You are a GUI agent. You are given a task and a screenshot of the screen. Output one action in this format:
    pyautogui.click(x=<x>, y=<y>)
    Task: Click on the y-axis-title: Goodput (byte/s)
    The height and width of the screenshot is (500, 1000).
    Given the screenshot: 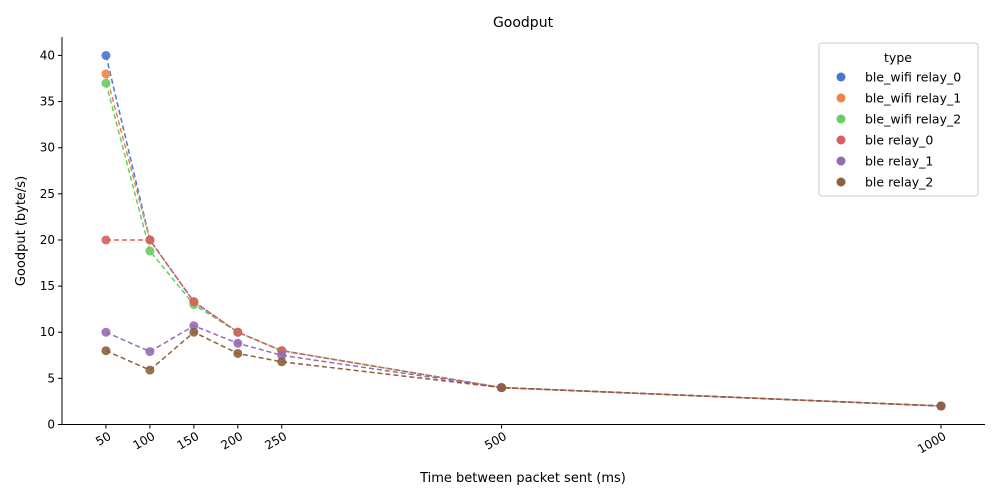 What is the action you would take?
    pyautogui.click(x=21, y=231)
    